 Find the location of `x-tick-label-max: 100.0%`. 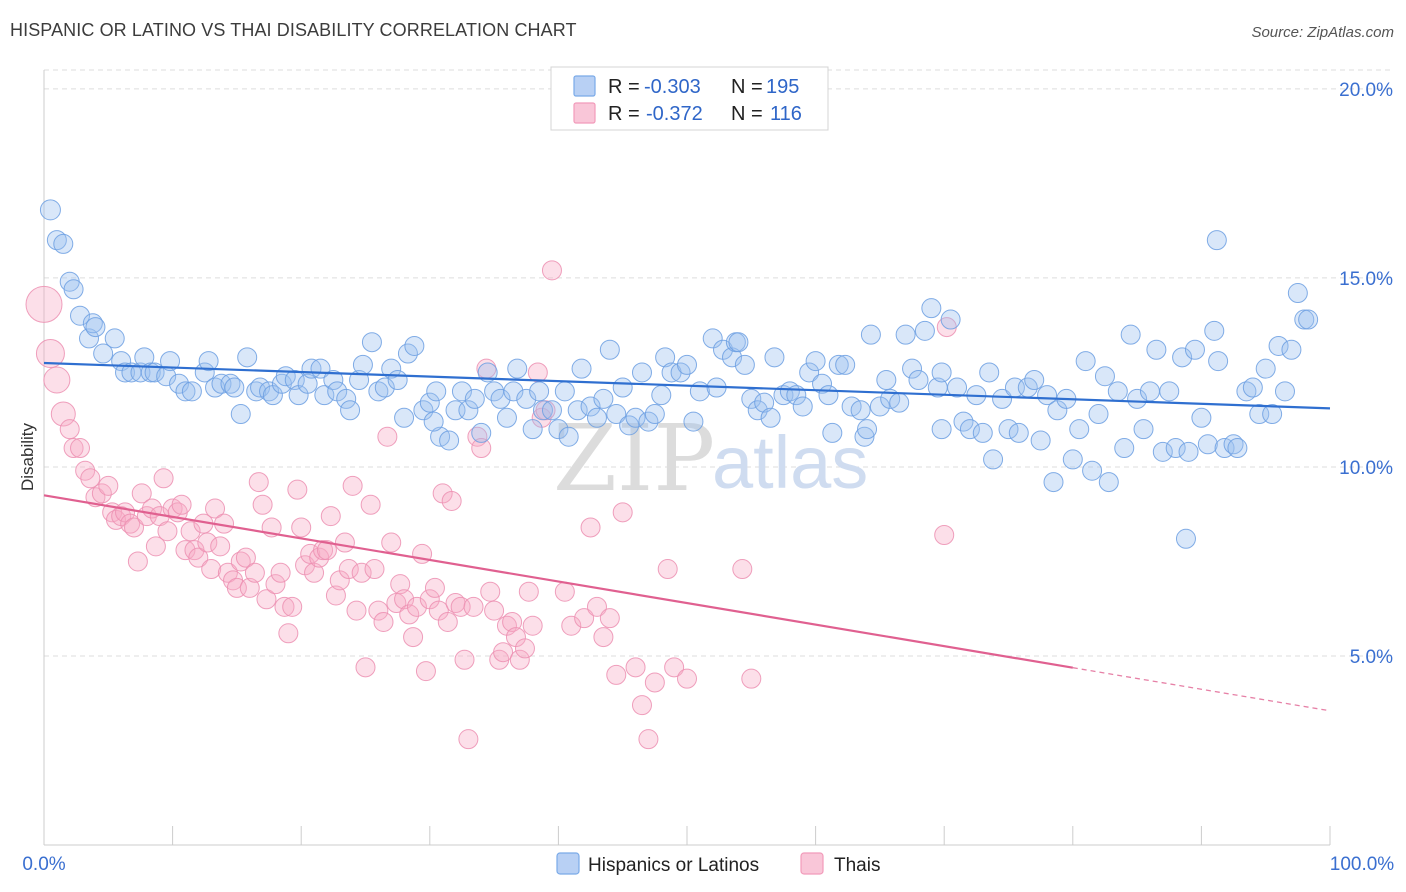

x-tick-label-max: 100.0% is located at coordinates (1362, 864).